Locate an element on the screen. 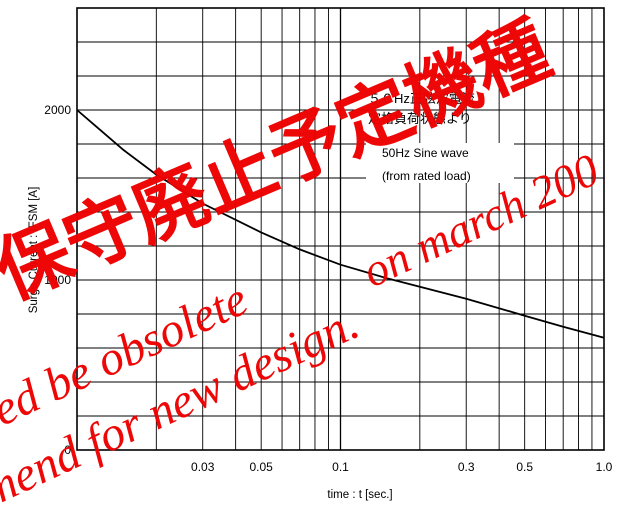 The width and height of the screenshot is (627, 508). x-axis-label: time : t [sec.] is located at coordinates (359, 495).